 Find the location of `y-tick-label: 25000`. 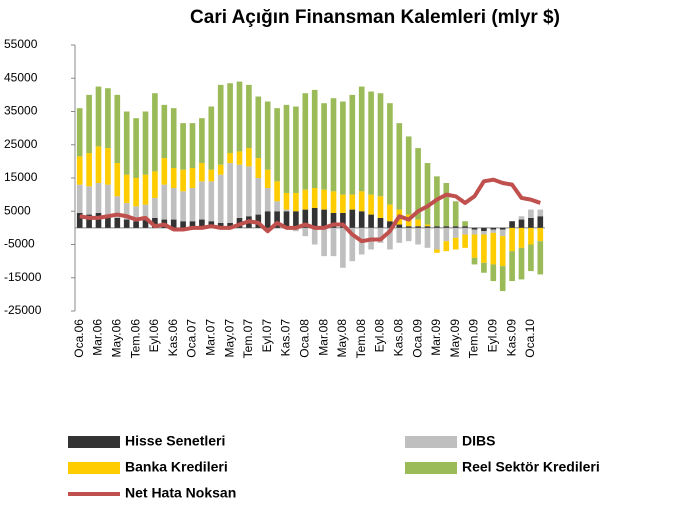

y-tick-label: 25000 is located at coordinates (21, 144).